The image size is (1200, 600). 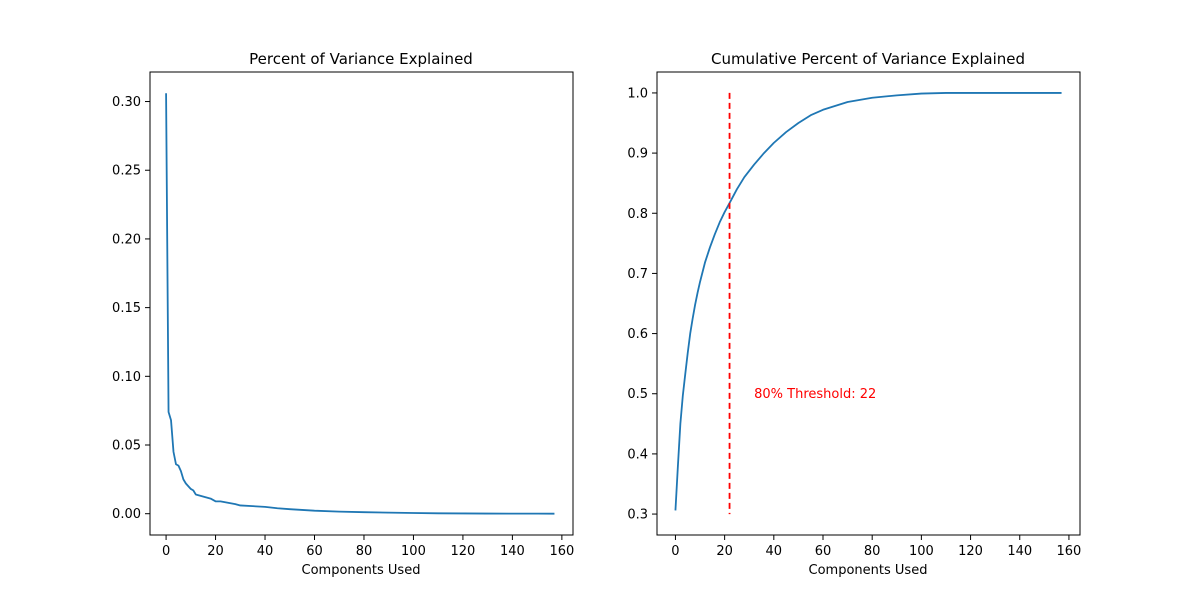 I want to click on y-tick-label: 0.5, so click(x=637, y=394).